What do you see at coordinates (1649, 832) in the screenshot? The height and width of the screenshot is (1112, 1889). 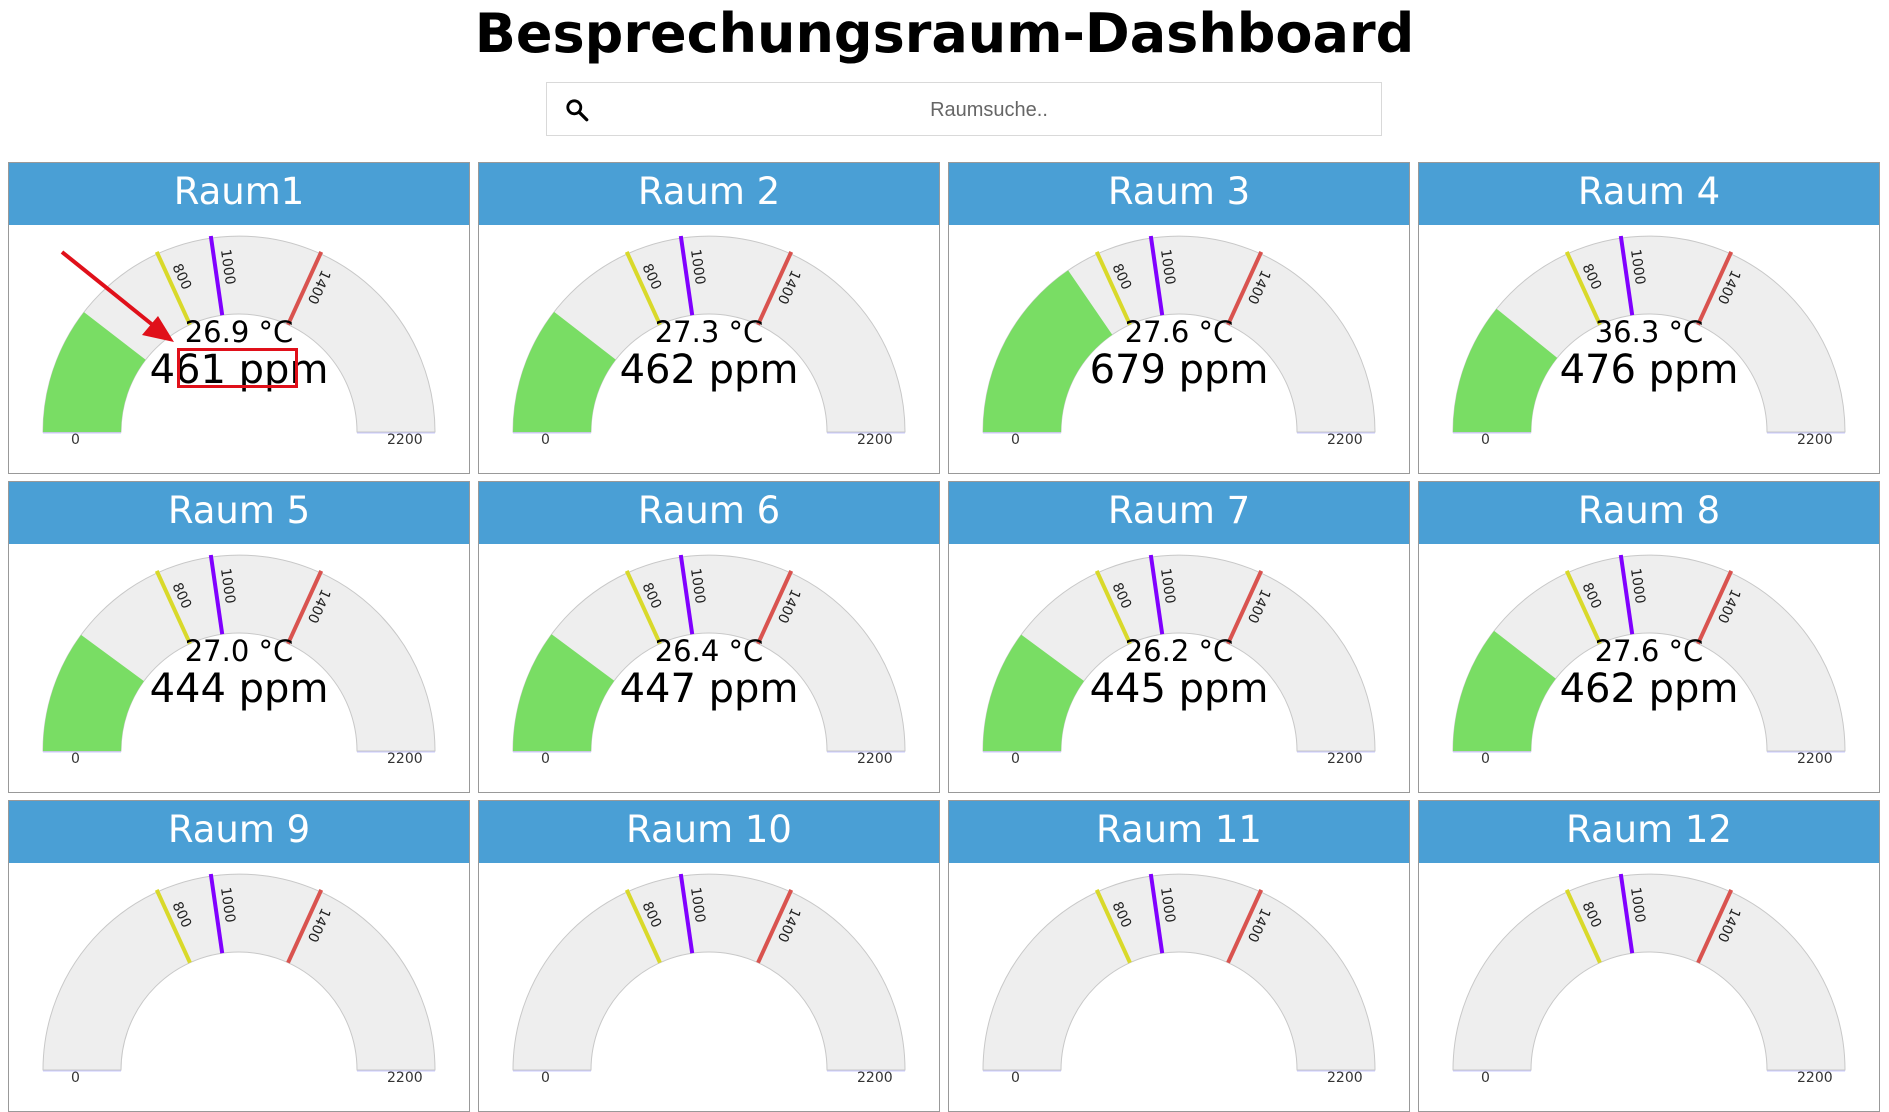 I see `room-title: Raum 12` at bounding box center [1649, 832].